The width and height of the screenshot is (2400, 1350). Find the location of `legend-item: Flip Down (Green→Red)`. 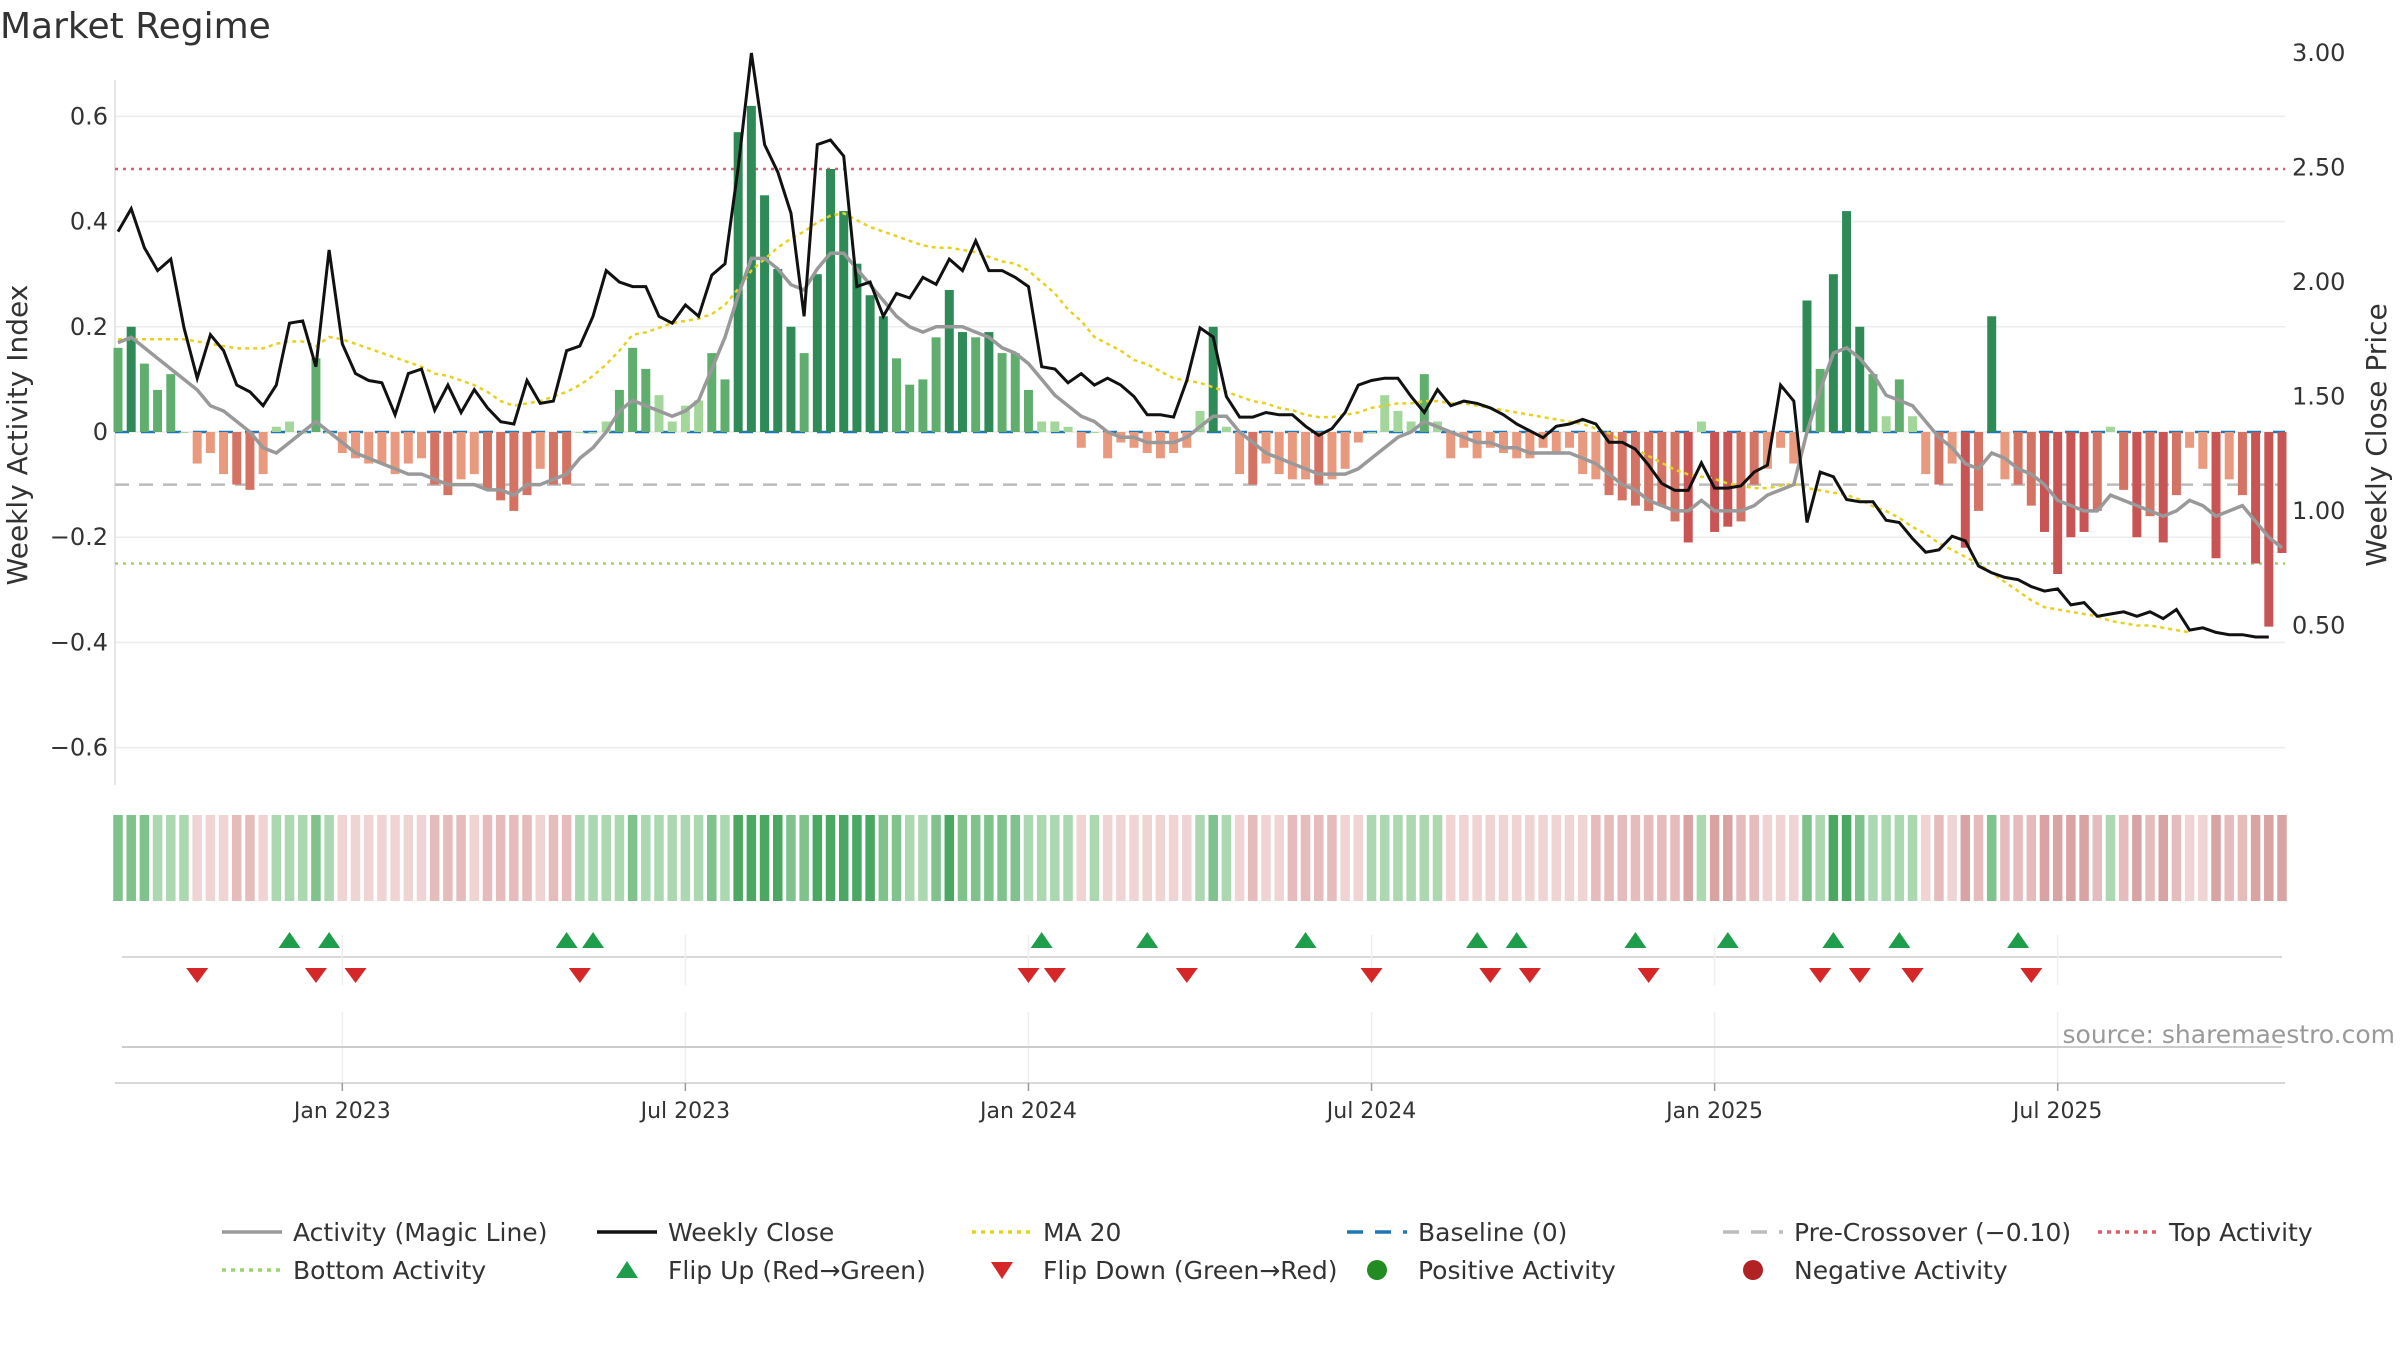

legend-item: Flip Down (Green→Red) is located at coordinates (1164, 1270).